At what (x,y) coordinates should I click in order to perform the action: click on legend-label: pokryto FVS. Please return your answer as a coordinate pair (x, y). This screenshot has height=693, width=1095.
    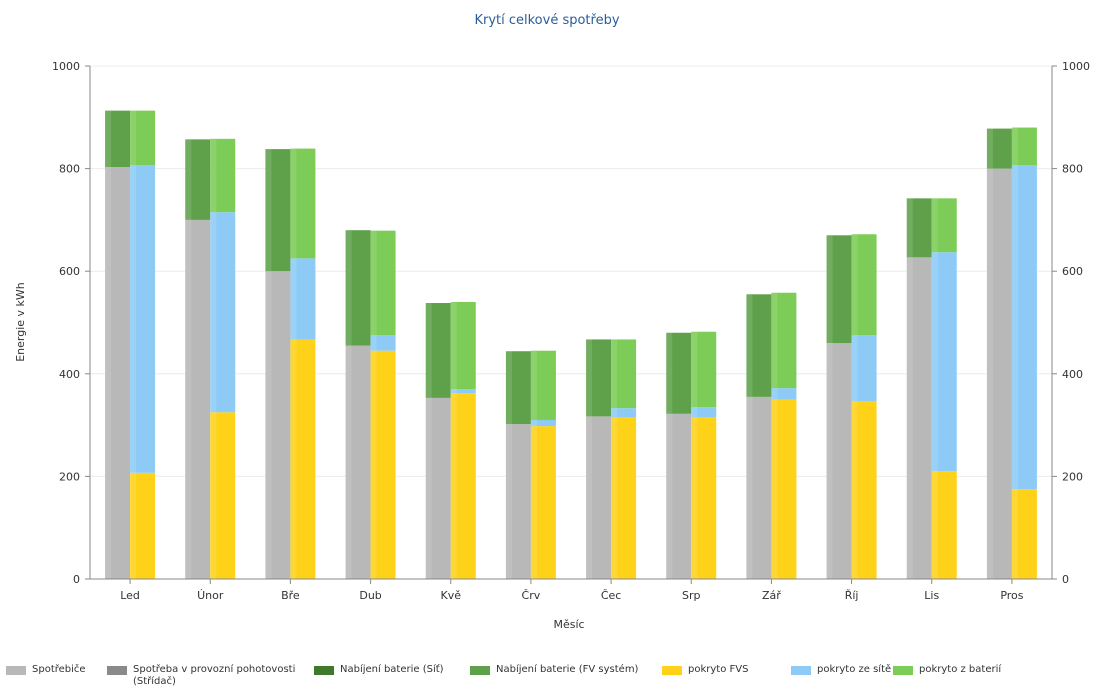
    Looking at the image, I should click on (718, 669).